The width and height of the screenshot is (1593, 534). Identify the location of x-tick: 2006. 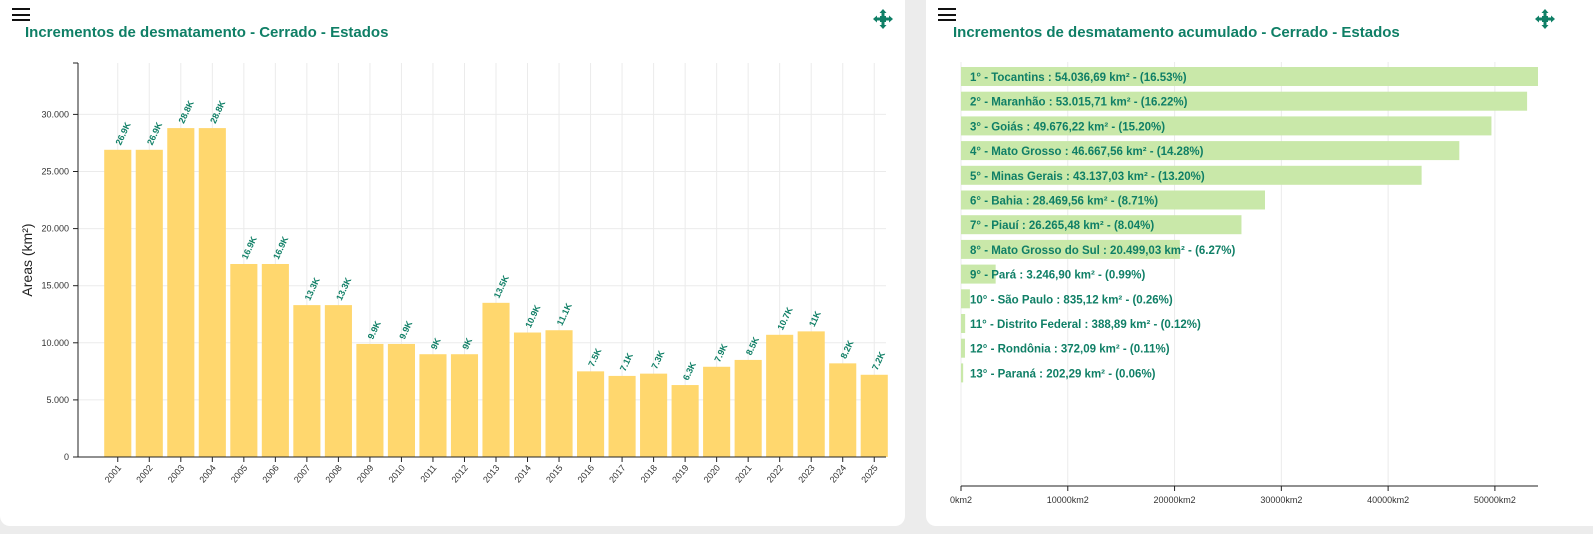
(270, 471).